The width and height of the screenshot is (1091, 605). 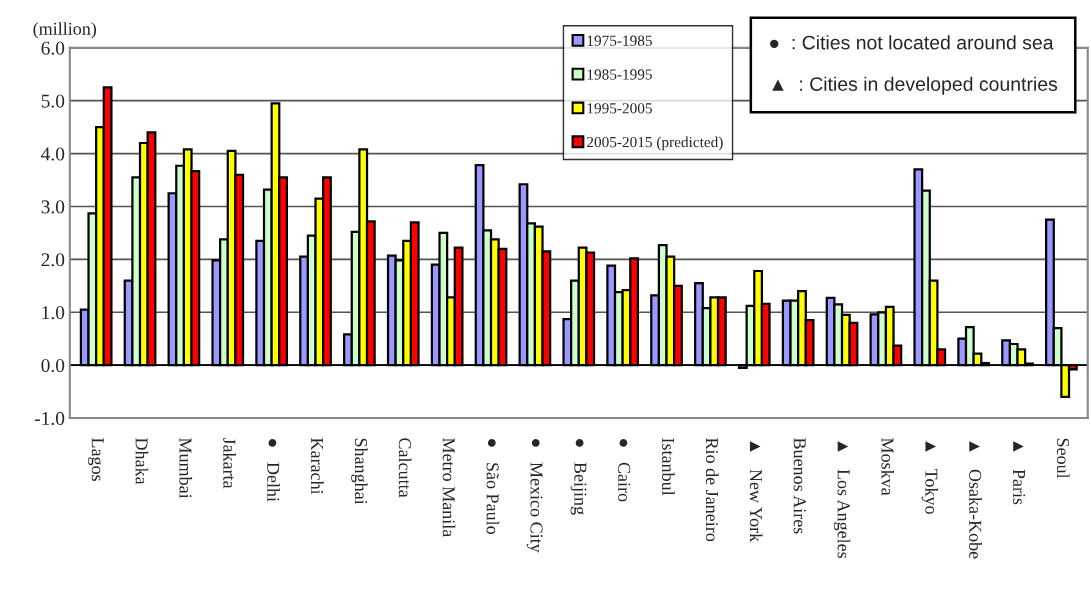 I want to click on x-tick-label: ● Beijing, so click(x=578, y=477).